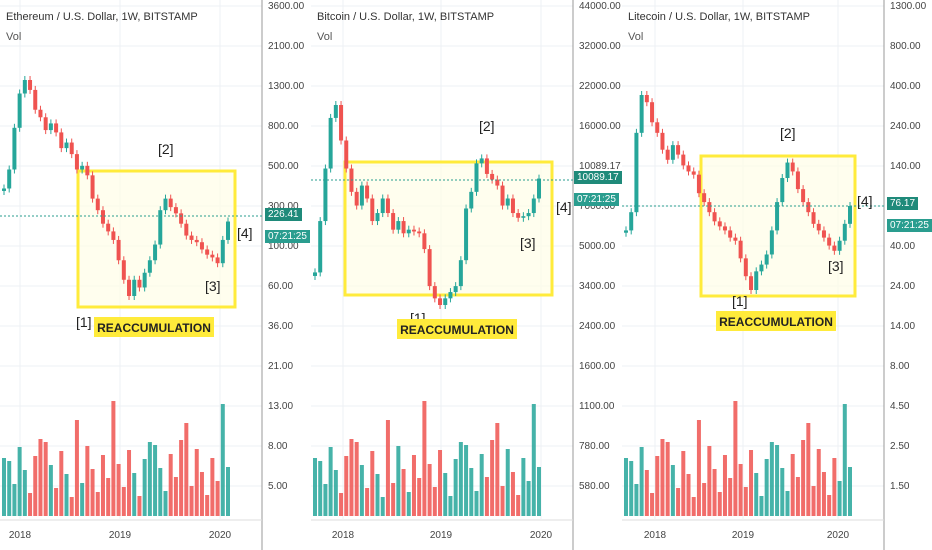 Image resolution: width=932 pixels, height=550 pixels. Describe the element at coordinates (280, 326) in the screenshot. I see `y-tick-label: 36.00` at that location.